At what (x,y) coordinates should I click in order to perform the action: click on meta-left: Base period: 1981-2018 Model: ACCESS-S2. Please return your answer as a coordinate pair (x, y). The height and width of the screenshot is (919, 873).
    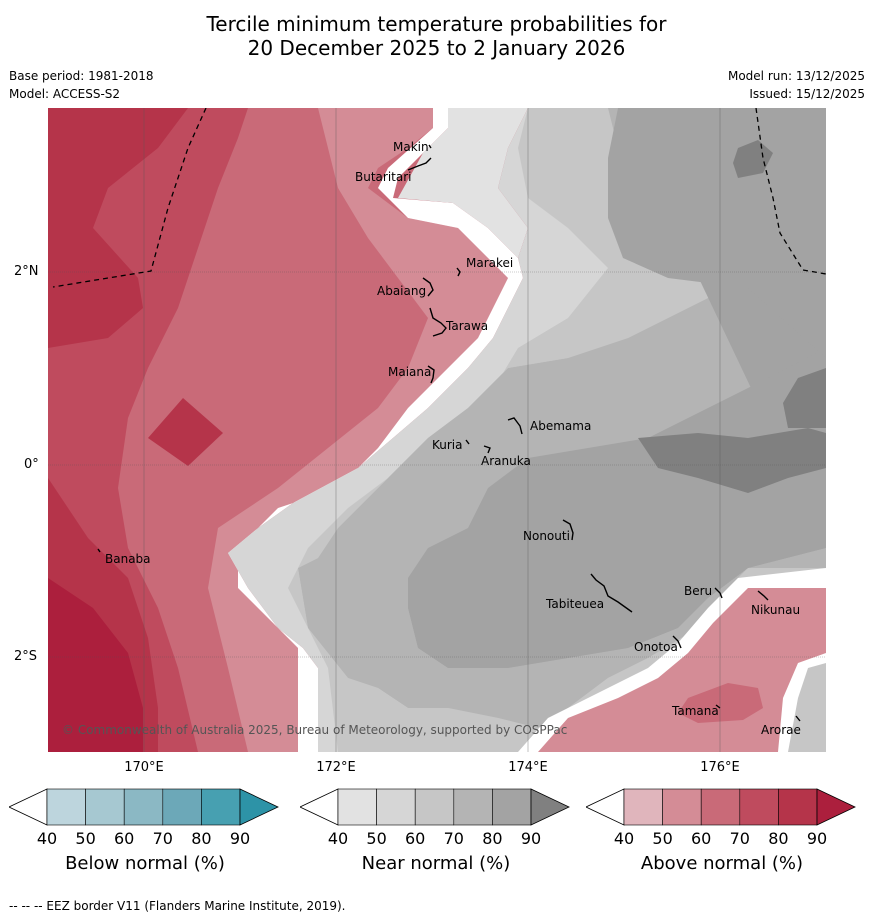
    Looking at the image, I should click on (81, 85).